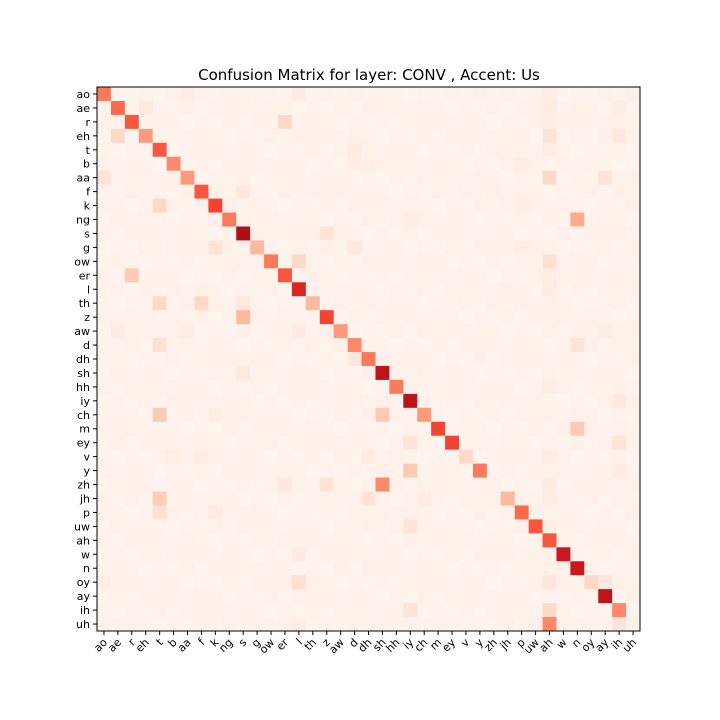  I want to click on heatmap-cell-z-w, so click(563, 317).